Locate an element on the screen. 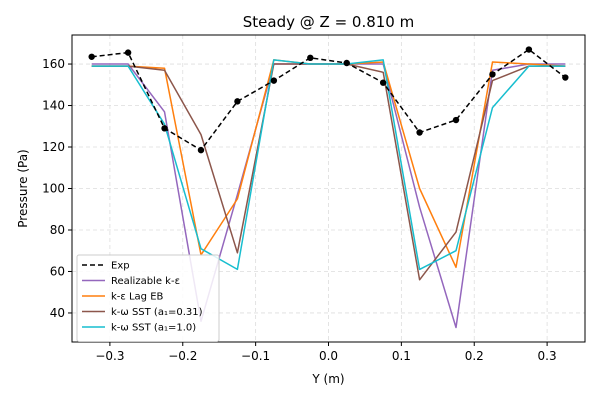 Image resolution: width=600 pixels, height=400 pixels. y-tick-label: 140 is located at coordinates (53, 106).